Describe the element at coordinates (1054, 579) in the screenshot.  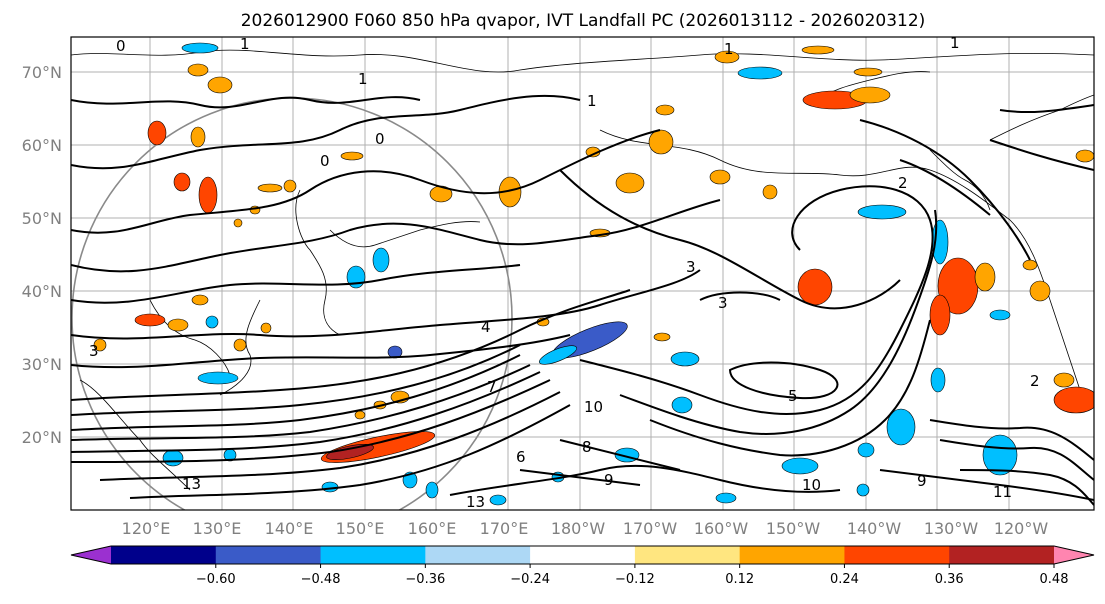
I see `colorbar-tick-label: 0.48` at that location.